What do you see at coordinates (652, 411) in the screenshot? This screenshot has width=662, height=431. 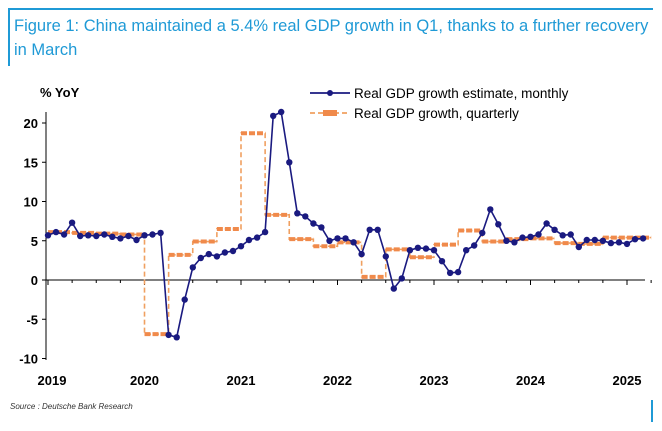 I see `frame-right-border` at bounding box center [652, 411].